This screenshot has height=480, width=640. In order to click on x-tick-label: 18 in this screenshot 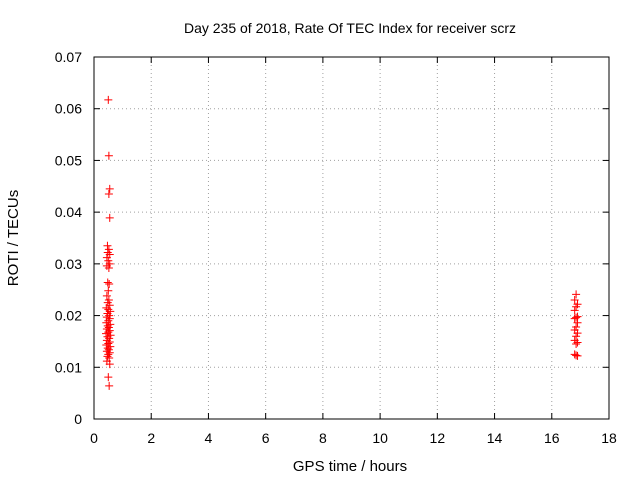, I will do `click(609, 438)`.